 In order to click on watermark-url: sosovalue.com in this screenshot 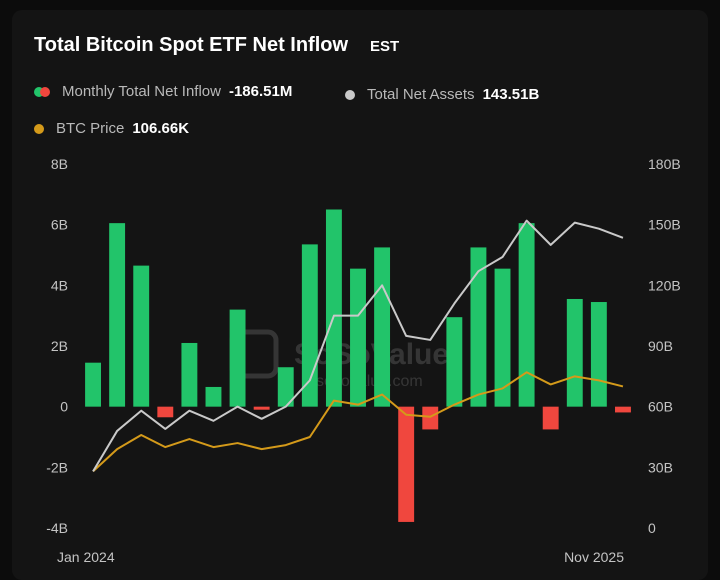, I will do `click(369, 381)`.